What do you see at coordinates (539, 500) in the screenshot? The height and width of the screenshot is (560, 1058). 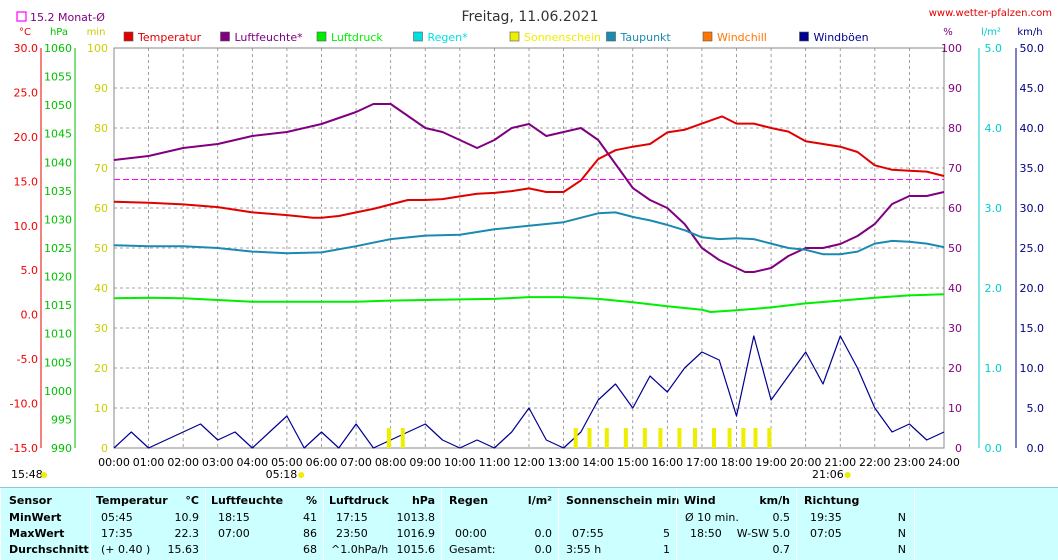 I see `stats-header-rain-unit: l/m²` at bounding box center [539, 500].